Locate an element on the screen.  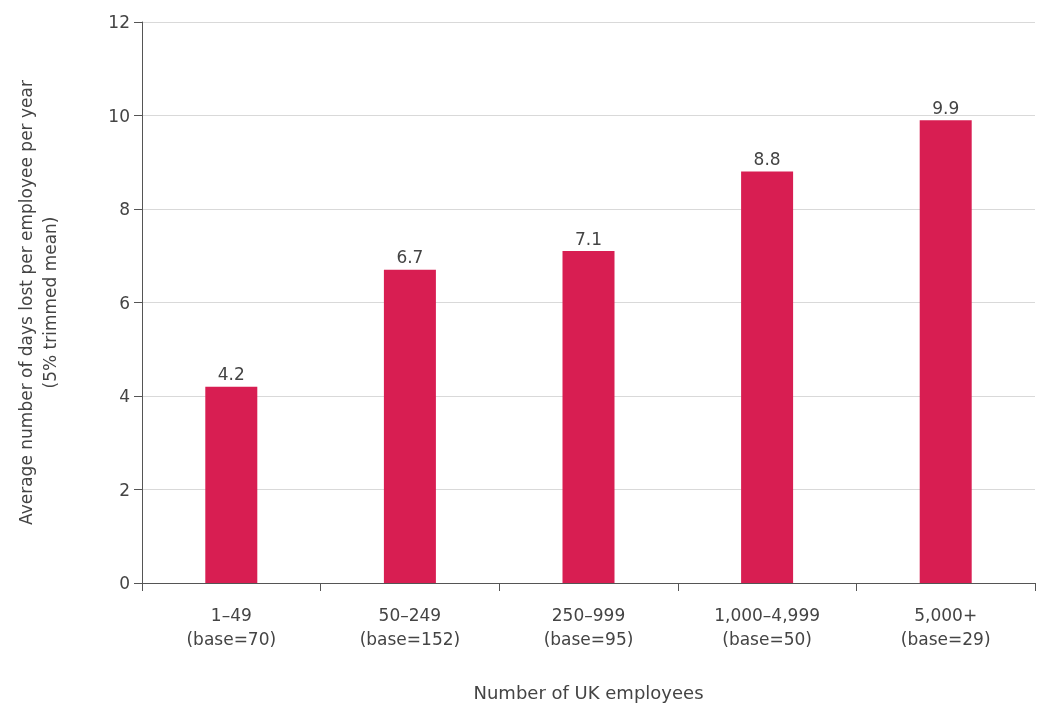
y-axis-title: Average number of days lost per employee per year (5% trimmed mean) is located at coordinates (38, 302).